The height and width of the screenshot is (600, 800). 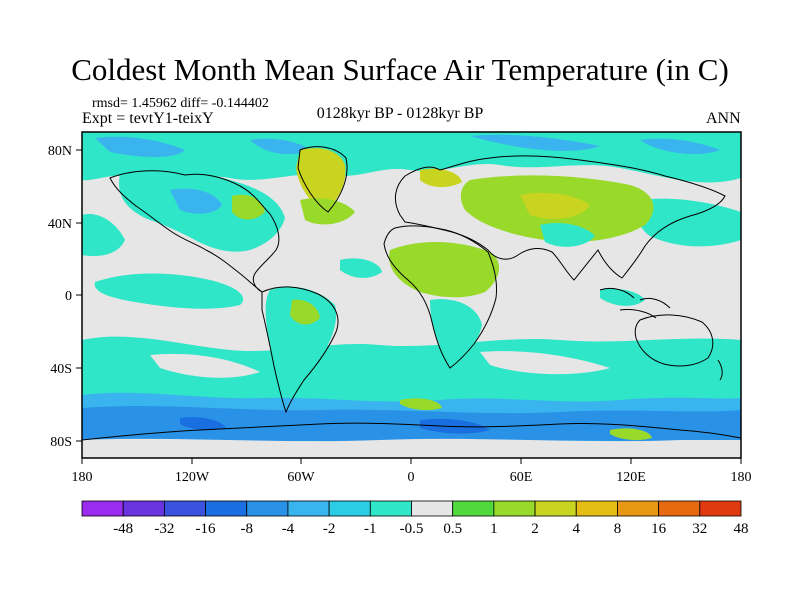 What do you see at coordinates (169, 291) in the screenshot?
I see `tropical-pacific-cyan` at bounding box center [169, 291].